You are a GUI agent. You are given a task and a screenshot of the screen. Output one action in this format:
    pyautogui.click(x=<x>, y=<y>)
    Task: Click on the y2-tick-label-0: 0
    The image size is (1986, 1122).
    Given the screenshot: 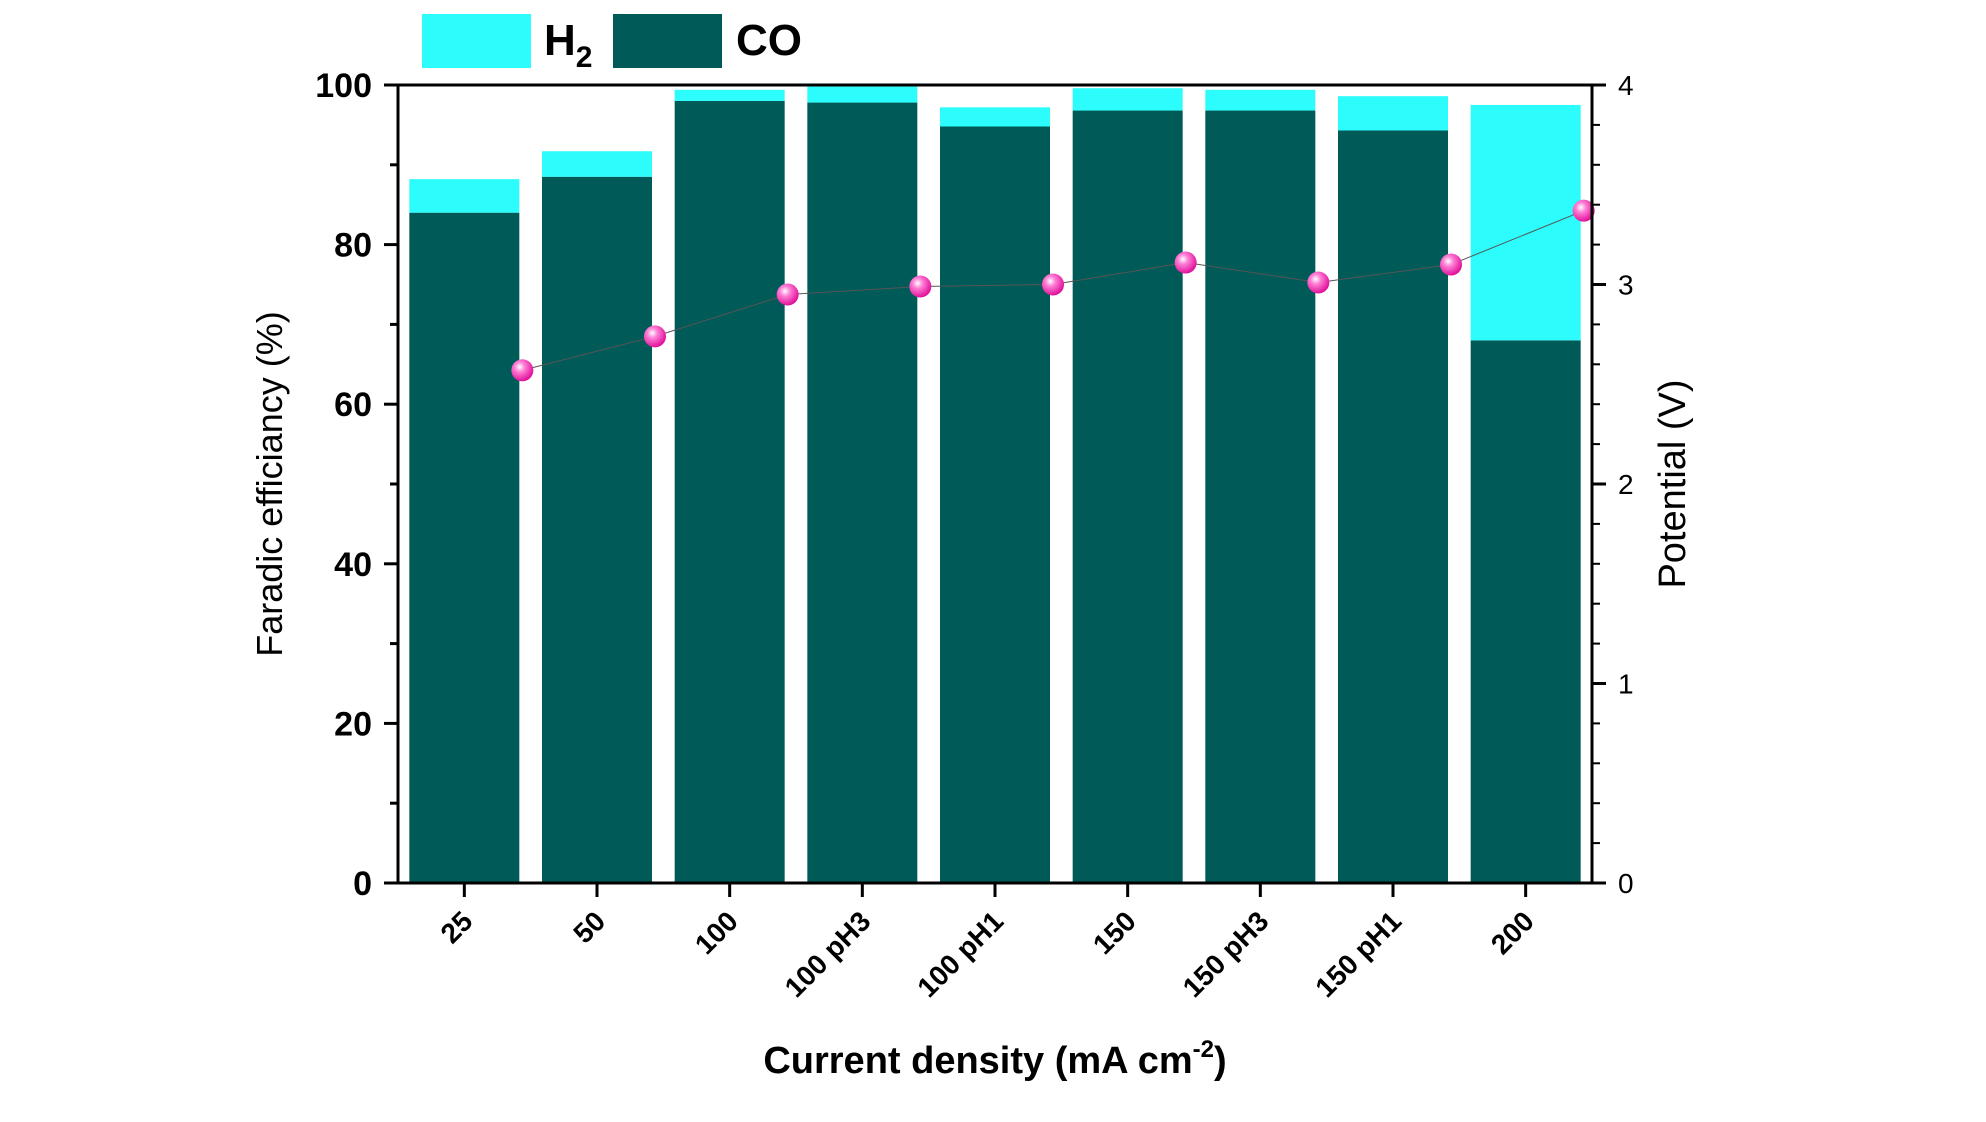 What is the action you would take?
    pyautogui.click(x=1626, y=883)
    